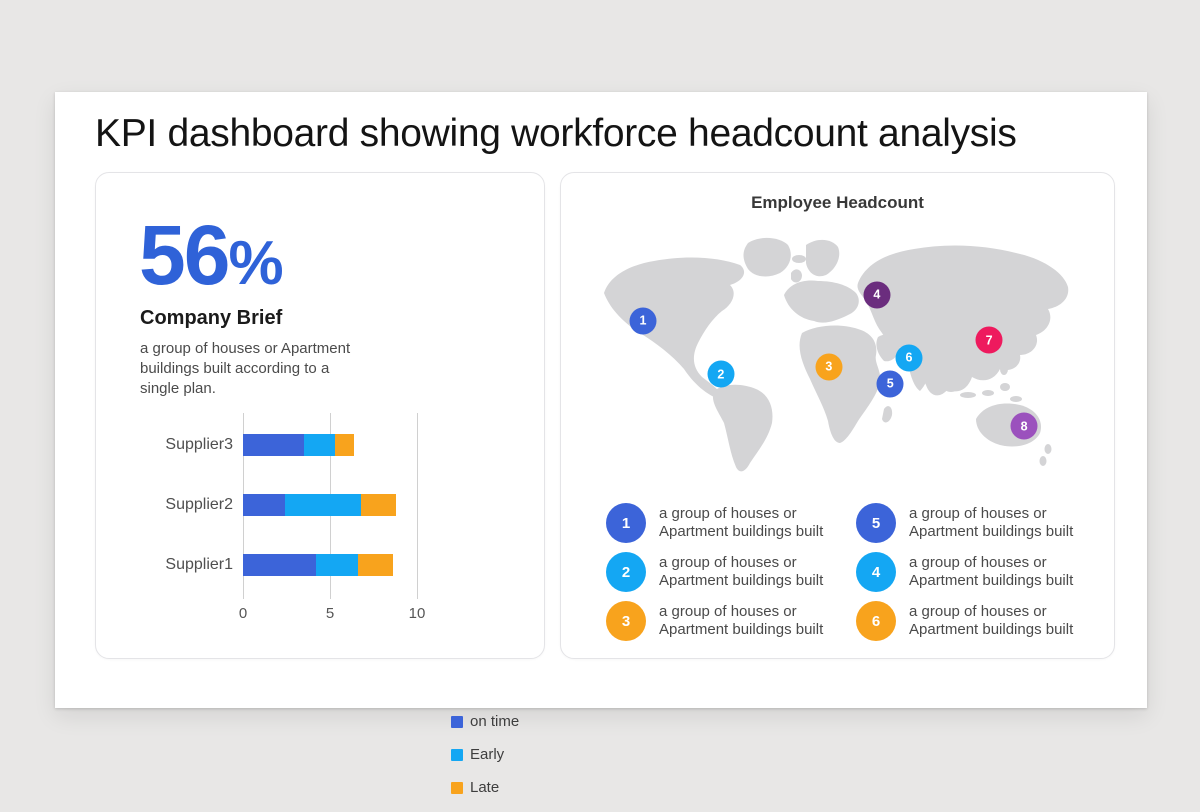  I want to click on stat-percentage: 56%, so click(211, 255).